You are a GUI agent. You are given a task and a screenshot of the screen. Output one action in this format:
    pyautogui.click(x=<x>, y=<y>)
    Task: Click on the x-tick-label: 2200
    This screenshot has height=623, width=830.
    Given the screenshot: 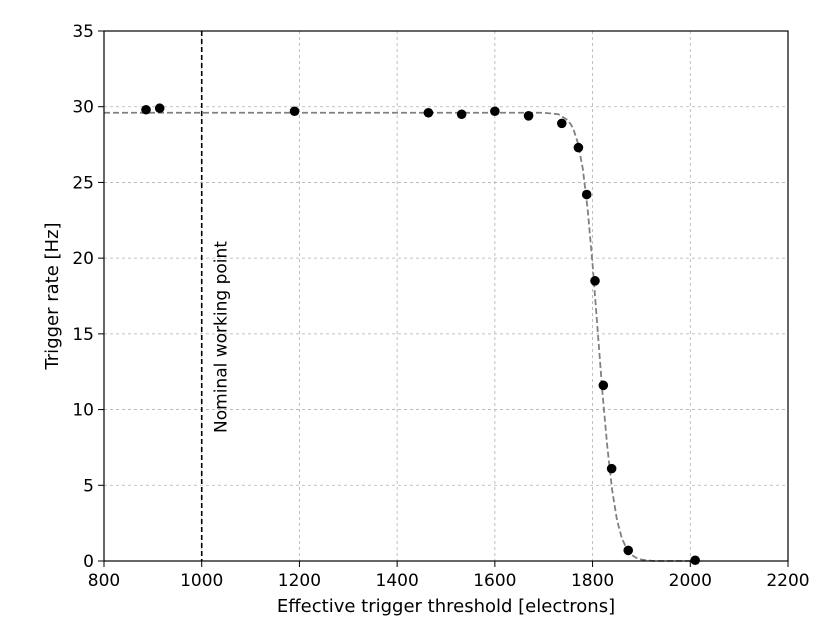 What is the action you would take?
    pyautogui.click(x=787, y=581)
    